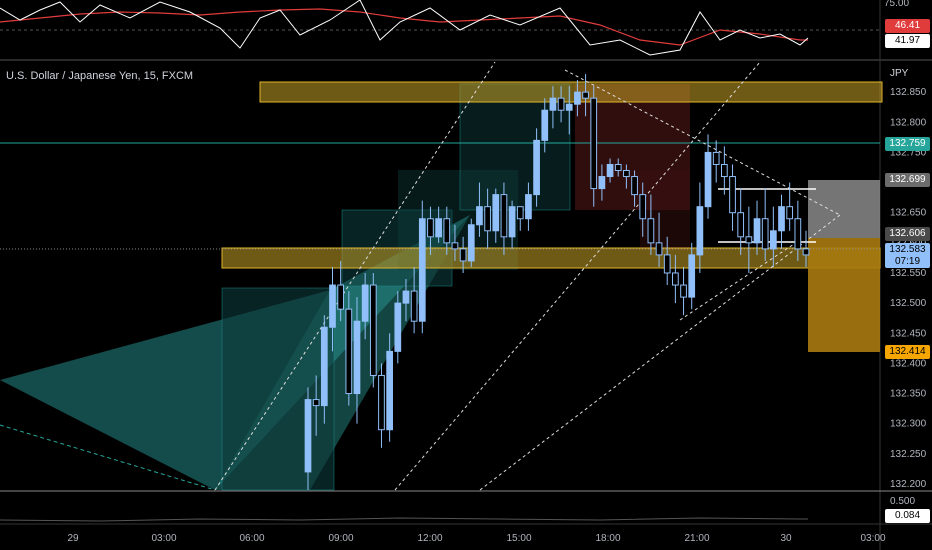  Describe the element at coordinates (907, 352) in the screenshot. I see `price-tag-orange: 132.414` at that location.